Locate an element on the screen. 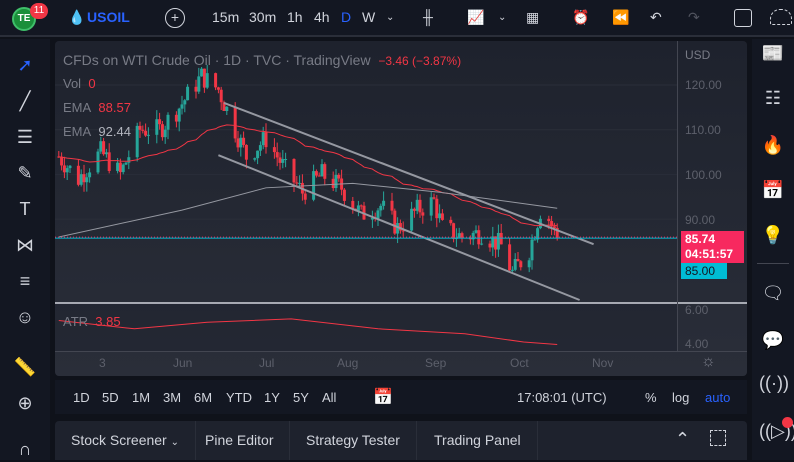 The height and width of the screenshot is (462, 794). auto-toggle: auto is located at coordinates (718, 397).